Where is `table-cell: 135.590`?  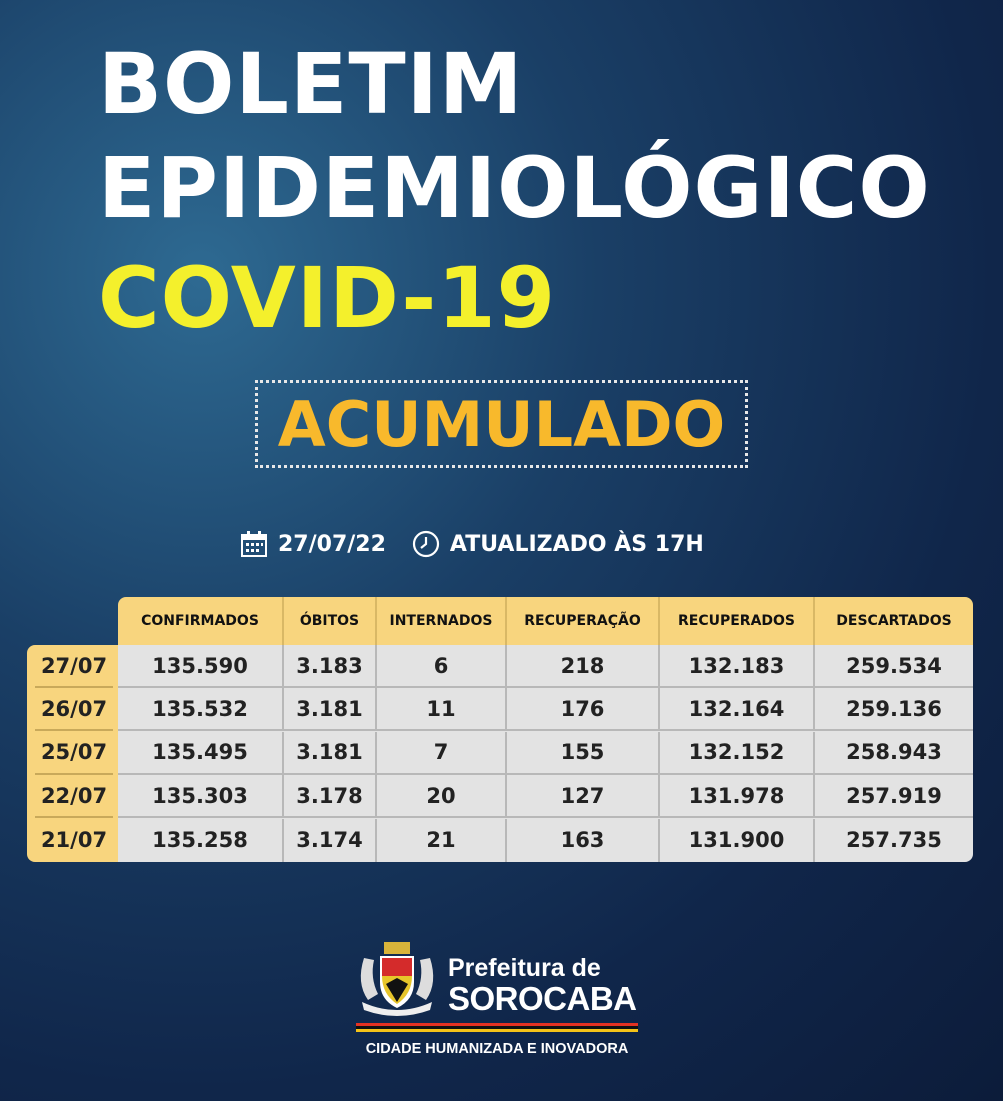
table-cell: 135.590 is located at coordinates (200, 666).